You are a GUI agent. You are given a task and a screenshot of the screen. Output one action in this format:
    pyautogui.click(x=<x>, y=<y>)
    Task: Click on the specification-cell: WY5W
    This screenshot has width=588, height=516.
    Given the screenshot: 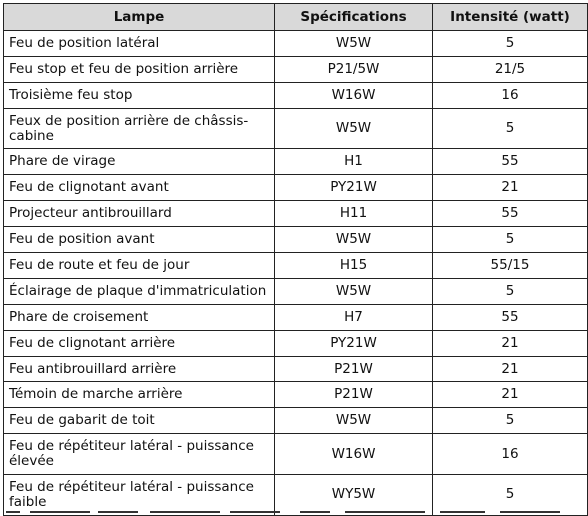 What is the action you would take?
    pyautogui.click(x=353, y=495)
    